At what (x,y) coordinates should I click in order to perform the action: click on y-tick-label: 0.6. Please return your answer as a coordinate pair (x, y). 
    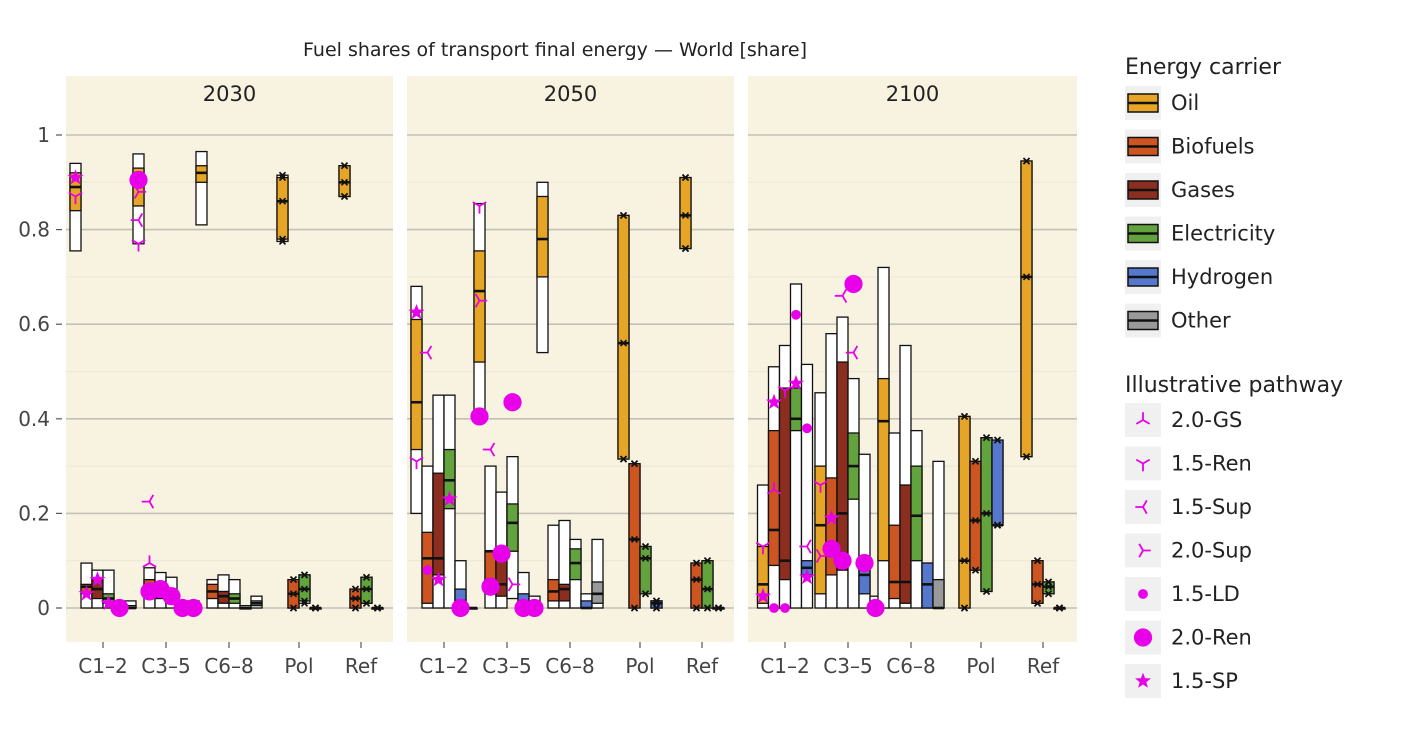
    Looking at the image, I should click on (34, 324).